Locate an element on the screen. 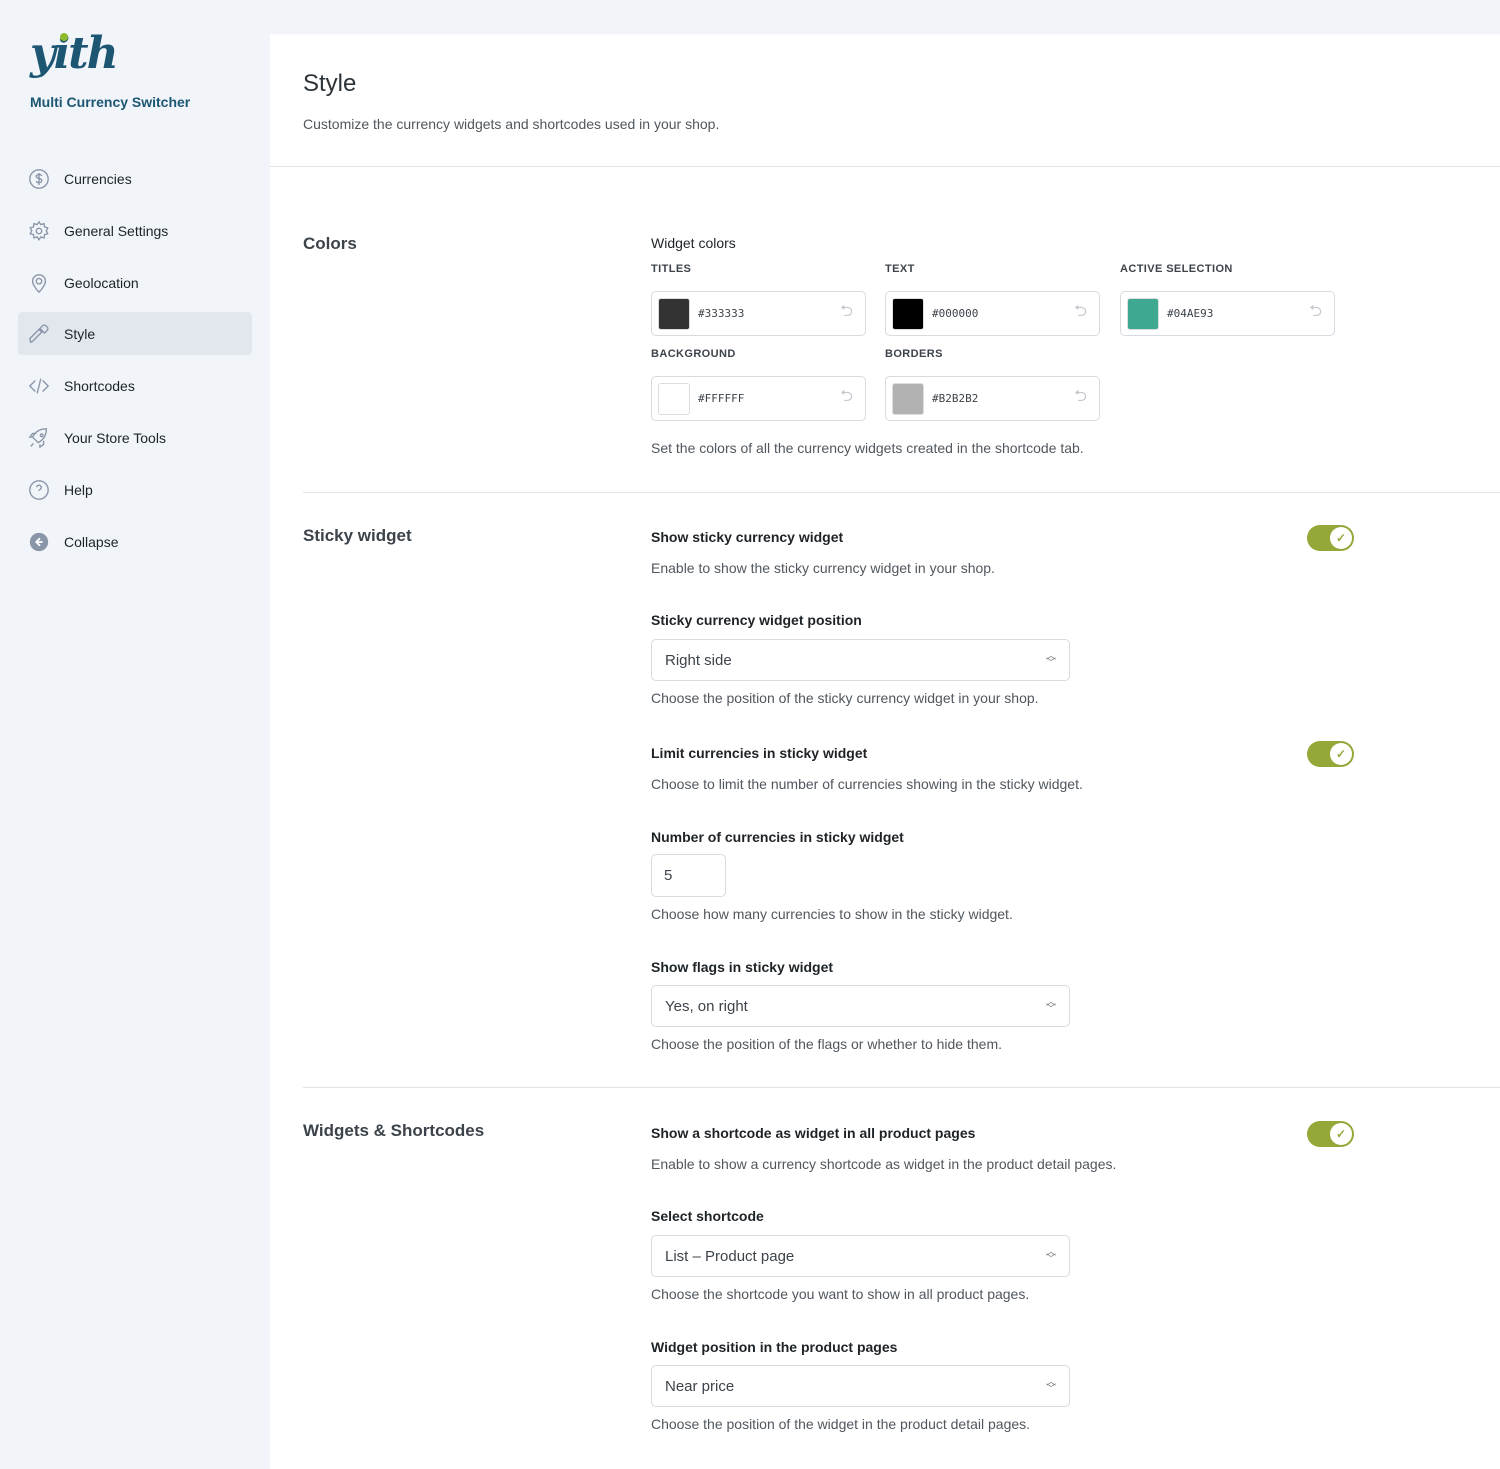  number-currencies-input is located at coordinates (688, 875).